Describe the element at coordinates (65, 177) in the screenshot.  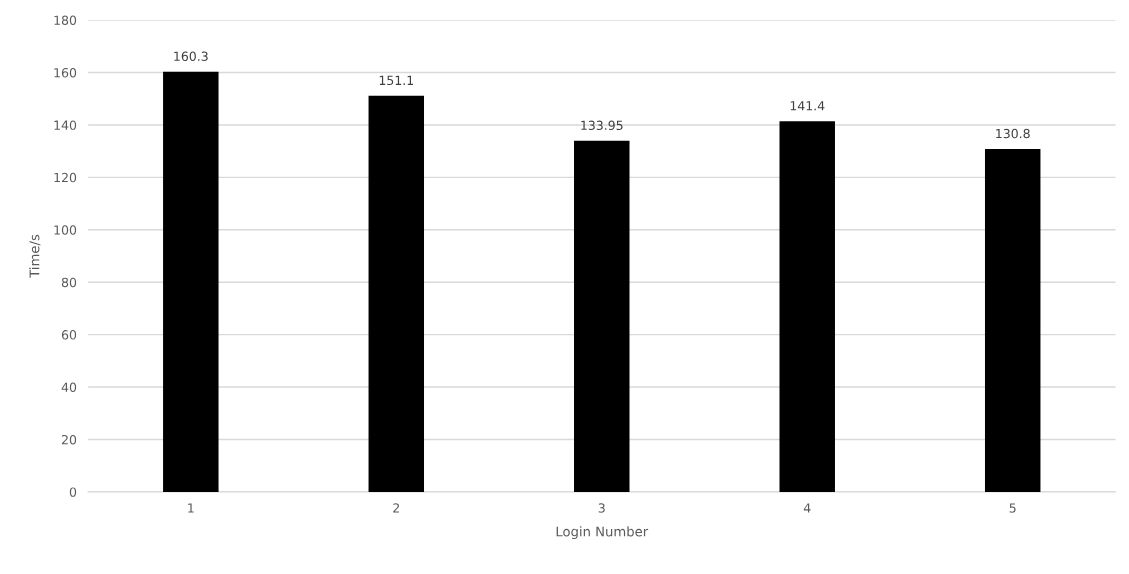
I see `y-tick-label: 120` at that location.